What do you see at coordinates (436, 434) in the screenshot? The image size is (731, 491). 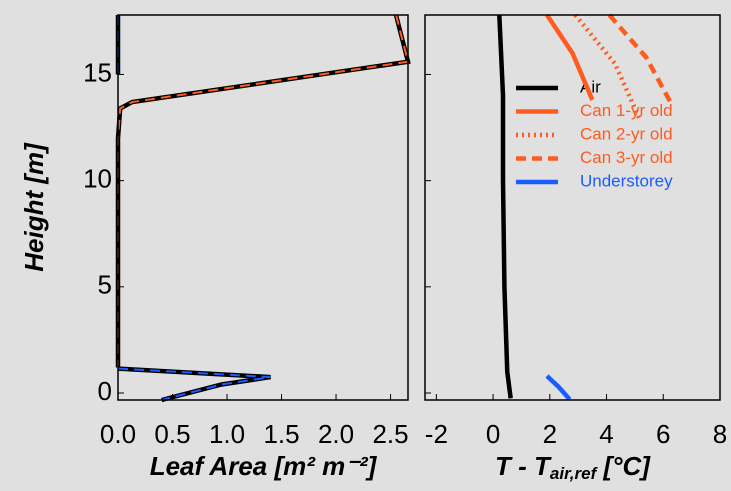 I see `x-tick-label: -2` at bounding box center [436, 434].